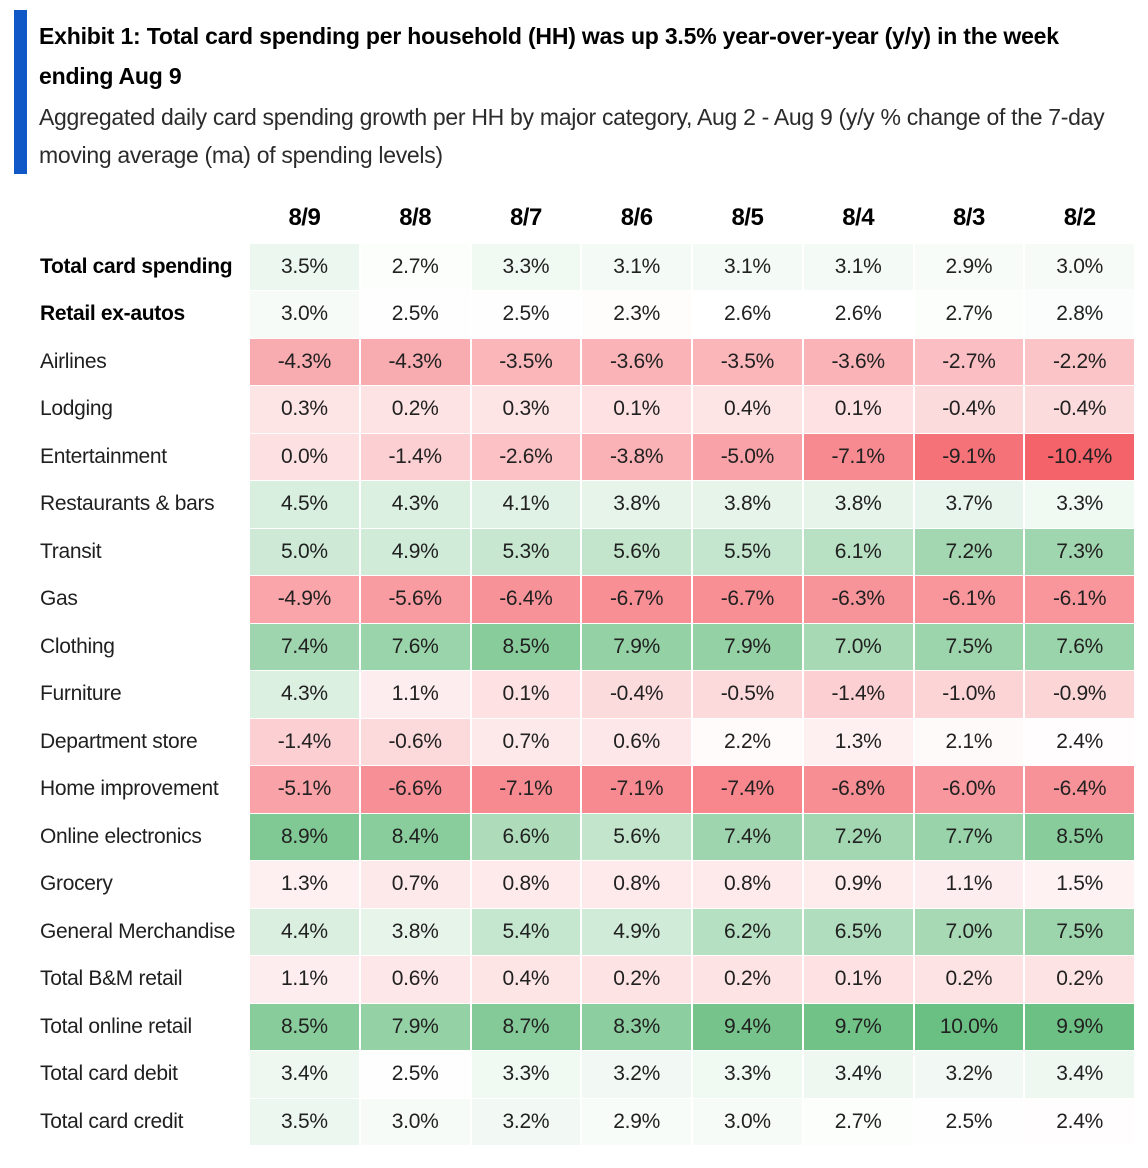 The width and height of the screenshot is (1148, 1168). Describe the element at coordinates (526, 931) in the screenshot. I see `heatmap-cell: 5.4%` at that location.